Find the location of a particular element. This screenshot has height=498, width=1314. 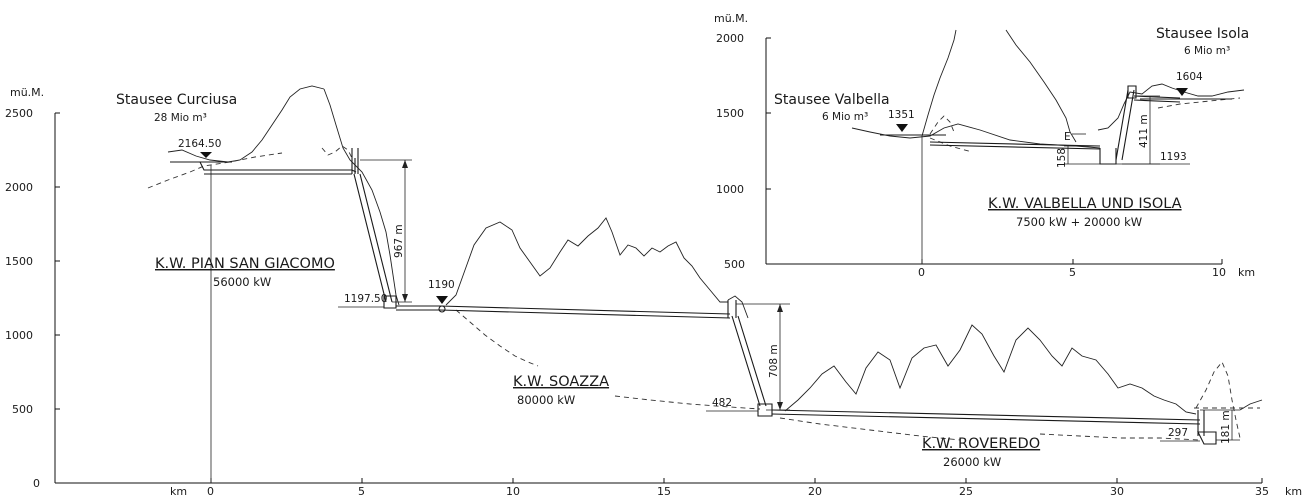

dim-158-label: 158 is located at coordinates (1062, 158).